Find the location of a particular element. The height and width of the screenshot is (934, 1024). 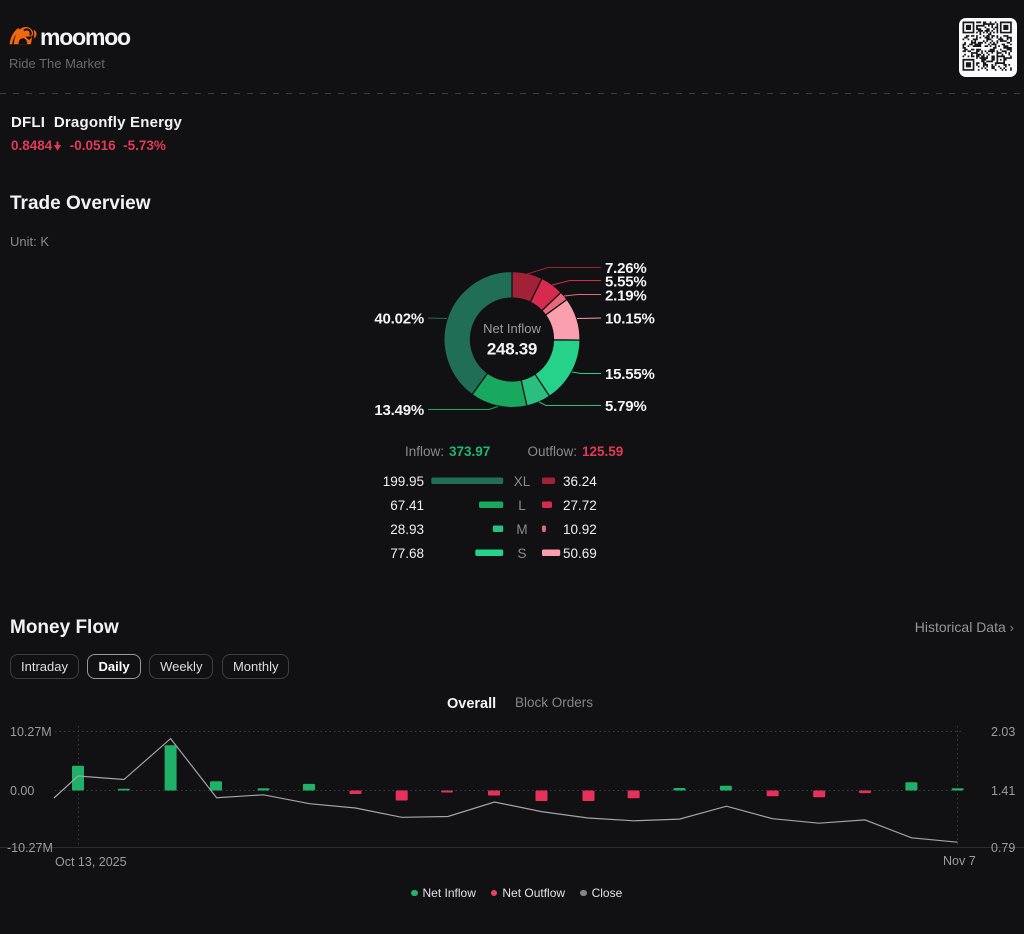

svg-text: Inflow: is located at coordinates (424, 451).